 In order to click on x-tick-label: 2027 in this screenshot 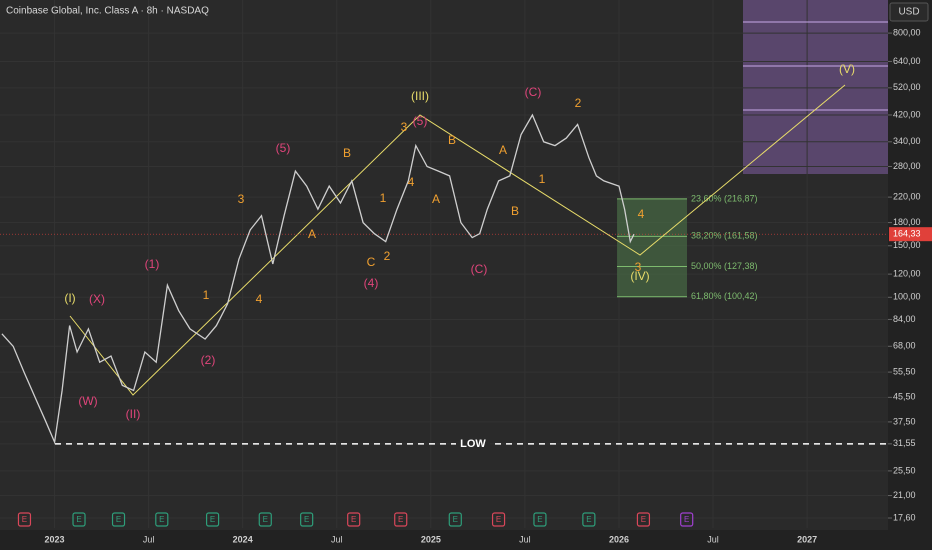, I will do `click(807, 539)`.